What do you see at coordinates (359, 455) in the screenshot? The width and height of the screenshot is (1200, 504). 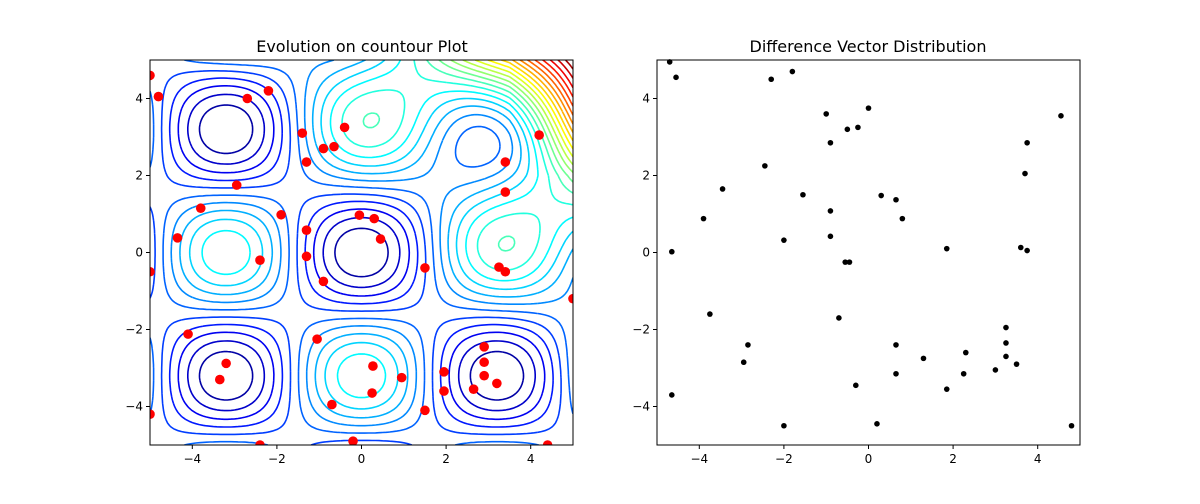 I see `left-x-axis-ticks: −4 −2 0 2 4` at bounding box center [359, 455].